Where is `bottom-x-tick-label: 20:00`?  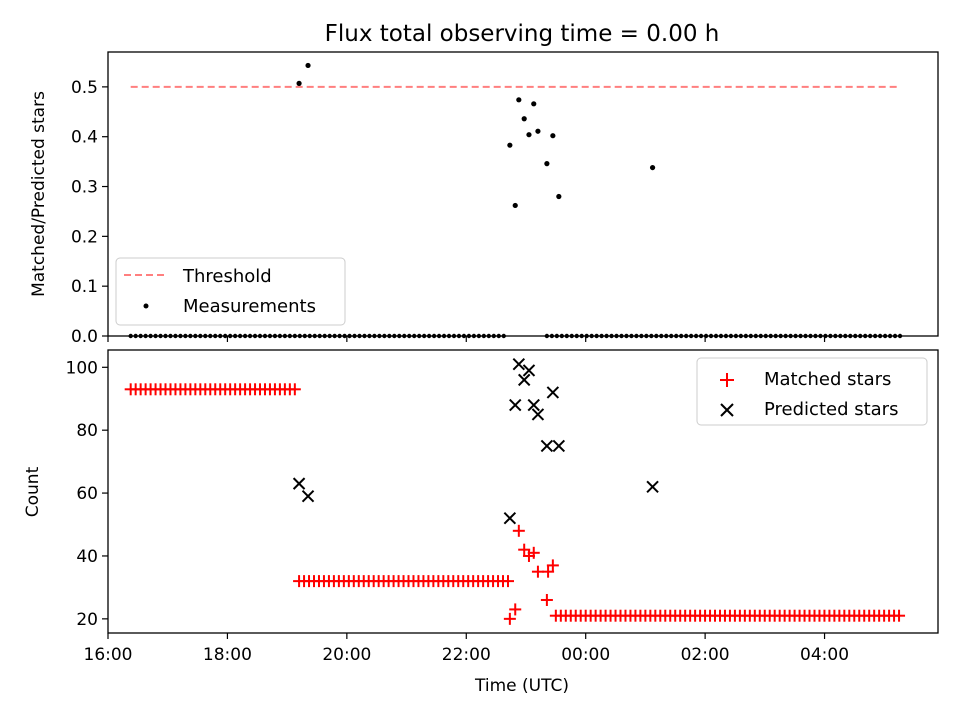
bottom-x-tick-label: 20:00 is located at coordinates (346, 655).